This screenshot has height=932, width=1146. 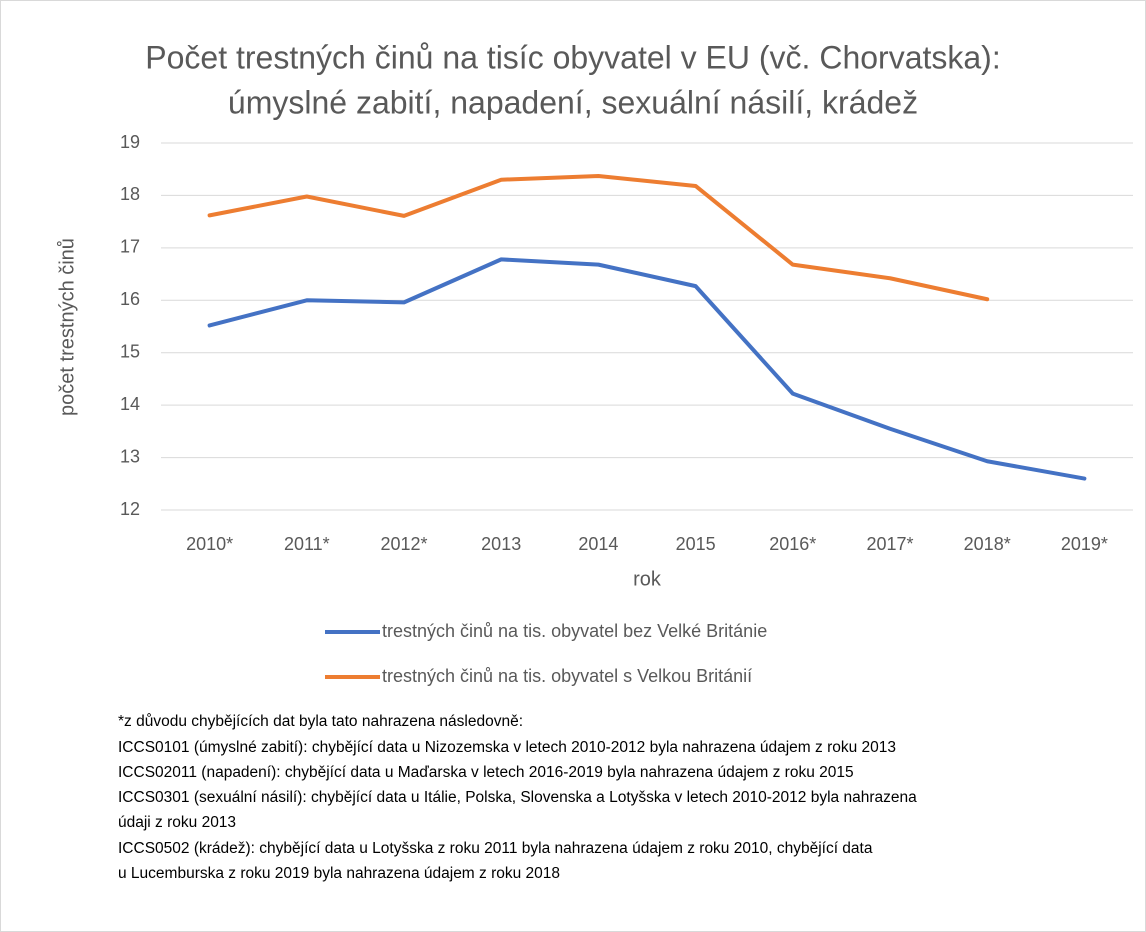 What do you see at coordinates (696, 544) in the screenshot?
I see `x-tick-label: 2015` at bounding box center [696, 544].